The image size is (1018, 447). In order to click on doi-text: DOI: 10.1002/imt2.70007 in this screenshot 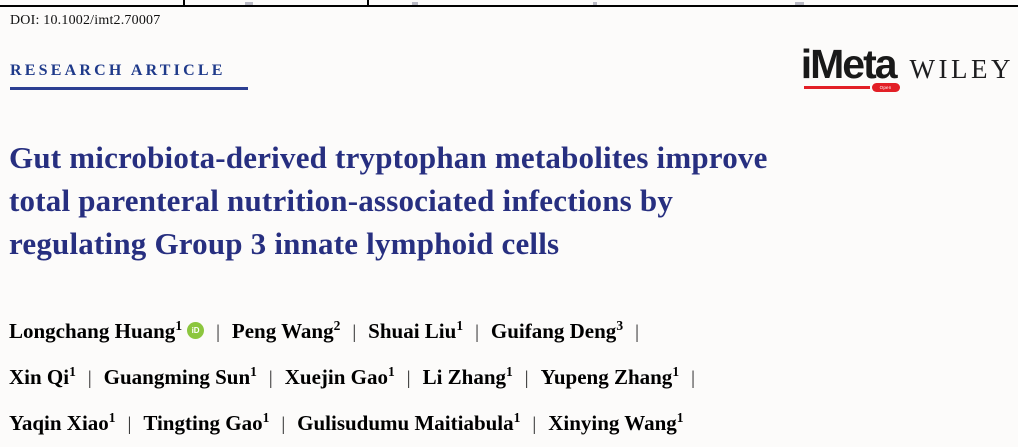, I will do `click(85, 20)`.